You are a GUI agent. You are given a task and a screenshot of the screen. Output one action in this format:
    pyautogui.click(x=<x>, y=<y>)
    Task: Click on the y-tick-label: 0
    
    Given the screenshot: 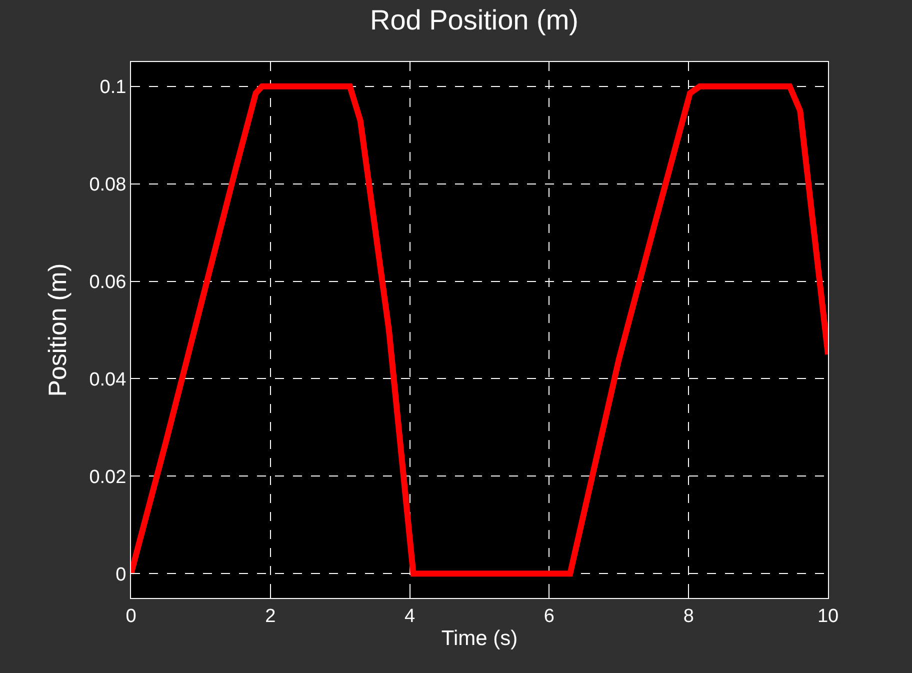 What is the action you would take?
    pyautogui.click(x=121, y=575)
    